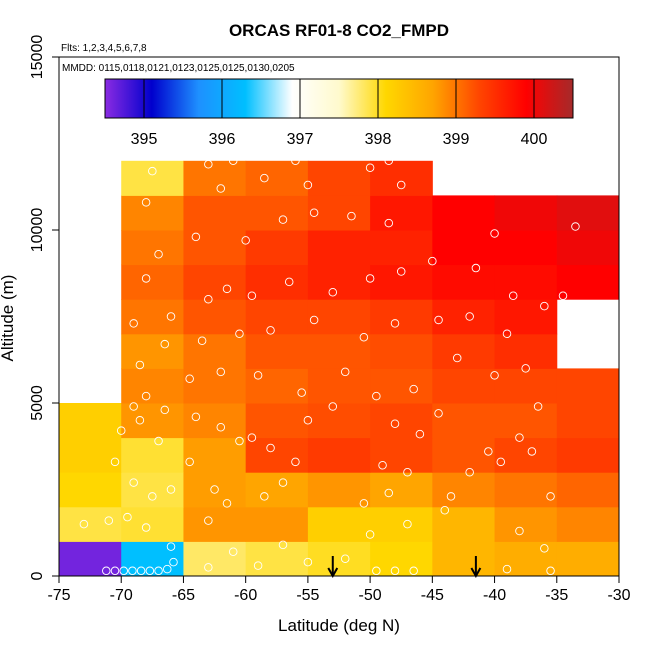  What do you see at coordinates (339, 30) in the screenshot?
I see `chart-title: ORCAS RF01-8 CO2_FMPD` at bounding box center [339, 30].